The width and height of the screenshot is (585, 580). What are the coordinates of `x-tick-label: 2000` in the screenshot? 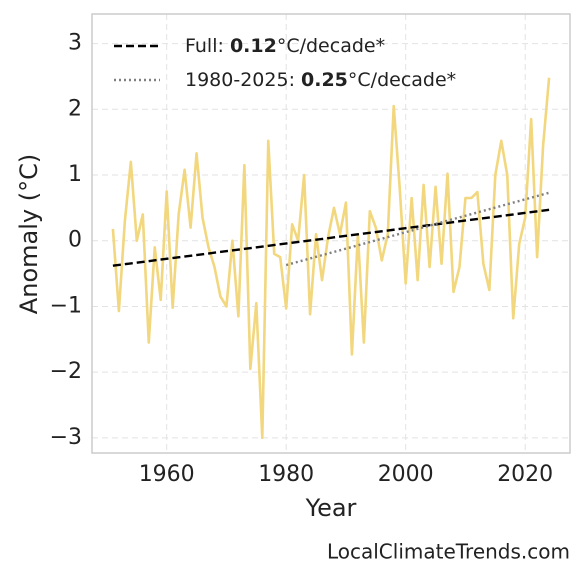 It's located at (406, 474).